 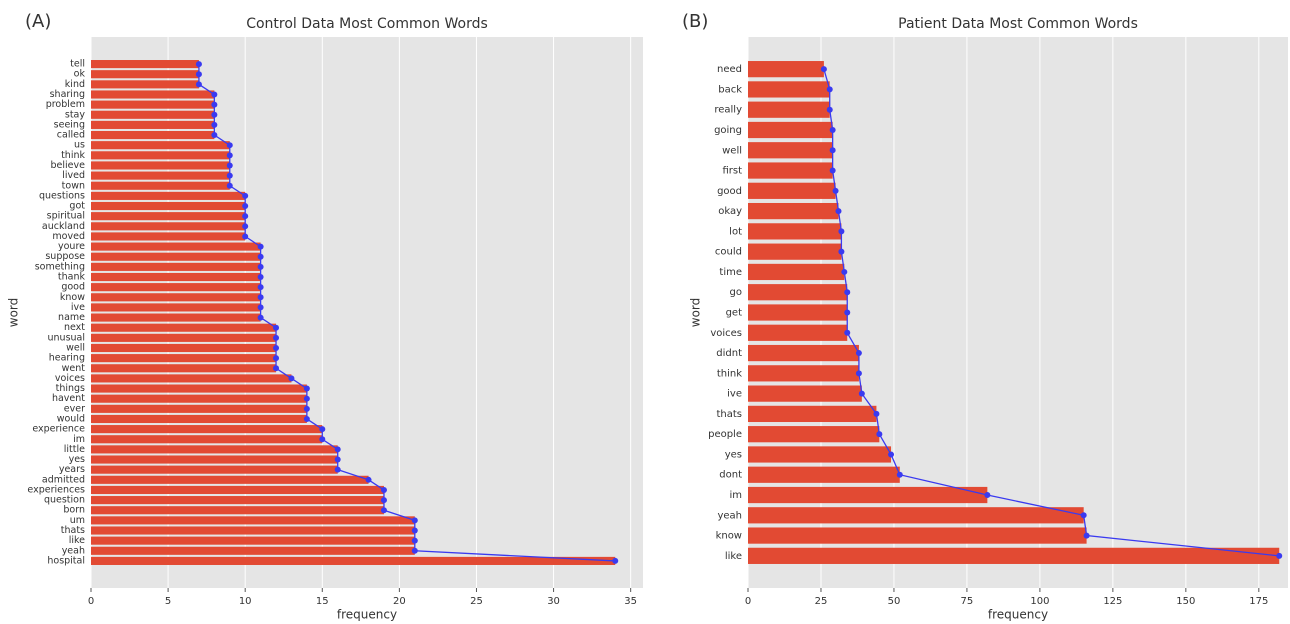 I want to click on x-tick-label: 15, so click(x=322, y=601).